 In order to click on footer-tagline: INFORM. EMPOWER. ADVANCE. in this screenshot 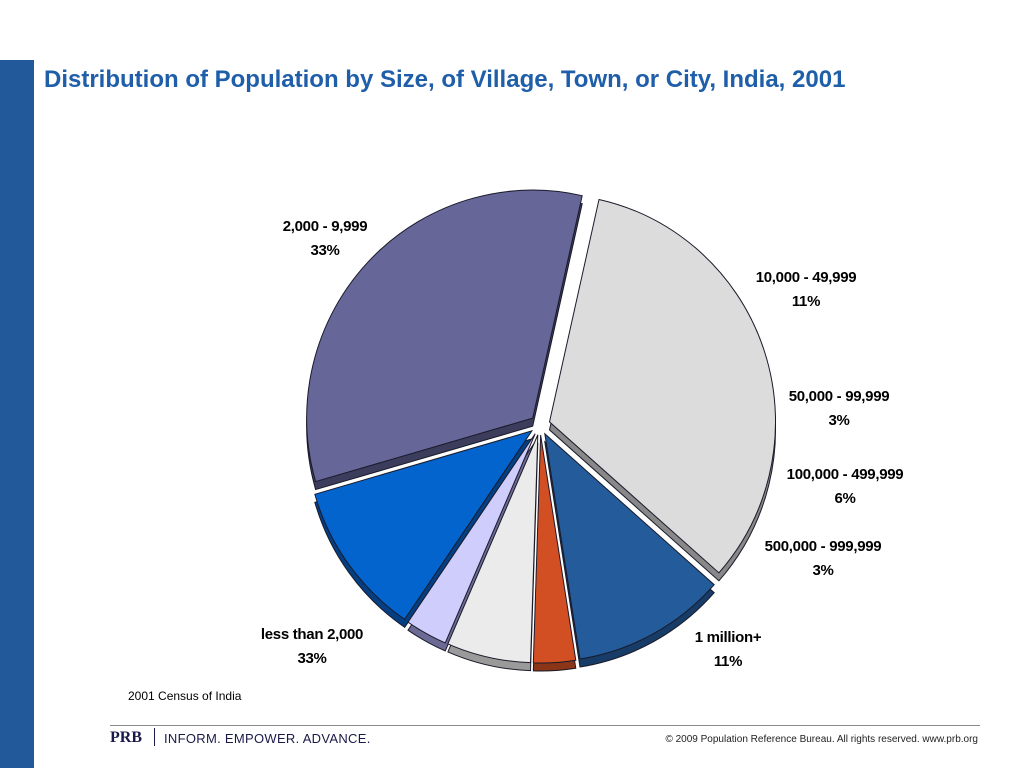, I will do `click(267, 738)`.